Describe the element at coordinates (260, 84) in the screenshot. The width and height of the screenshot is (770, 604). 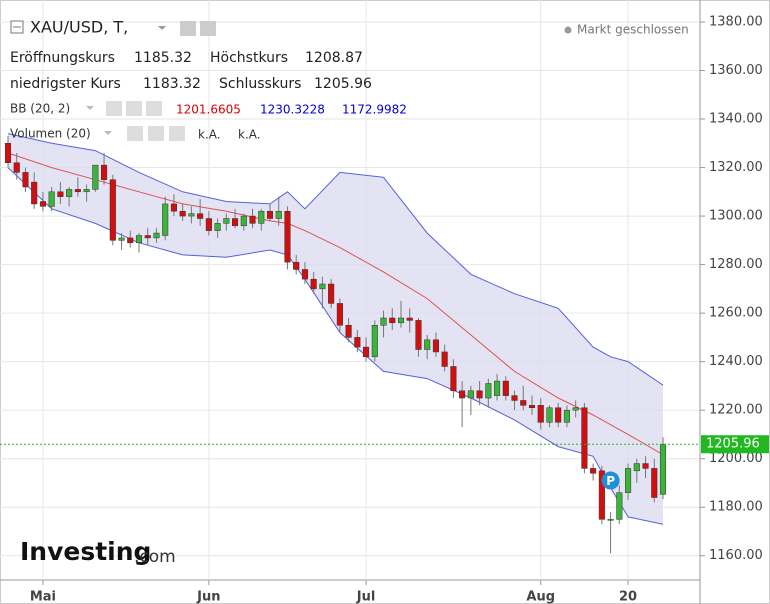
I see `close-label: Schlusskurs` at that location.